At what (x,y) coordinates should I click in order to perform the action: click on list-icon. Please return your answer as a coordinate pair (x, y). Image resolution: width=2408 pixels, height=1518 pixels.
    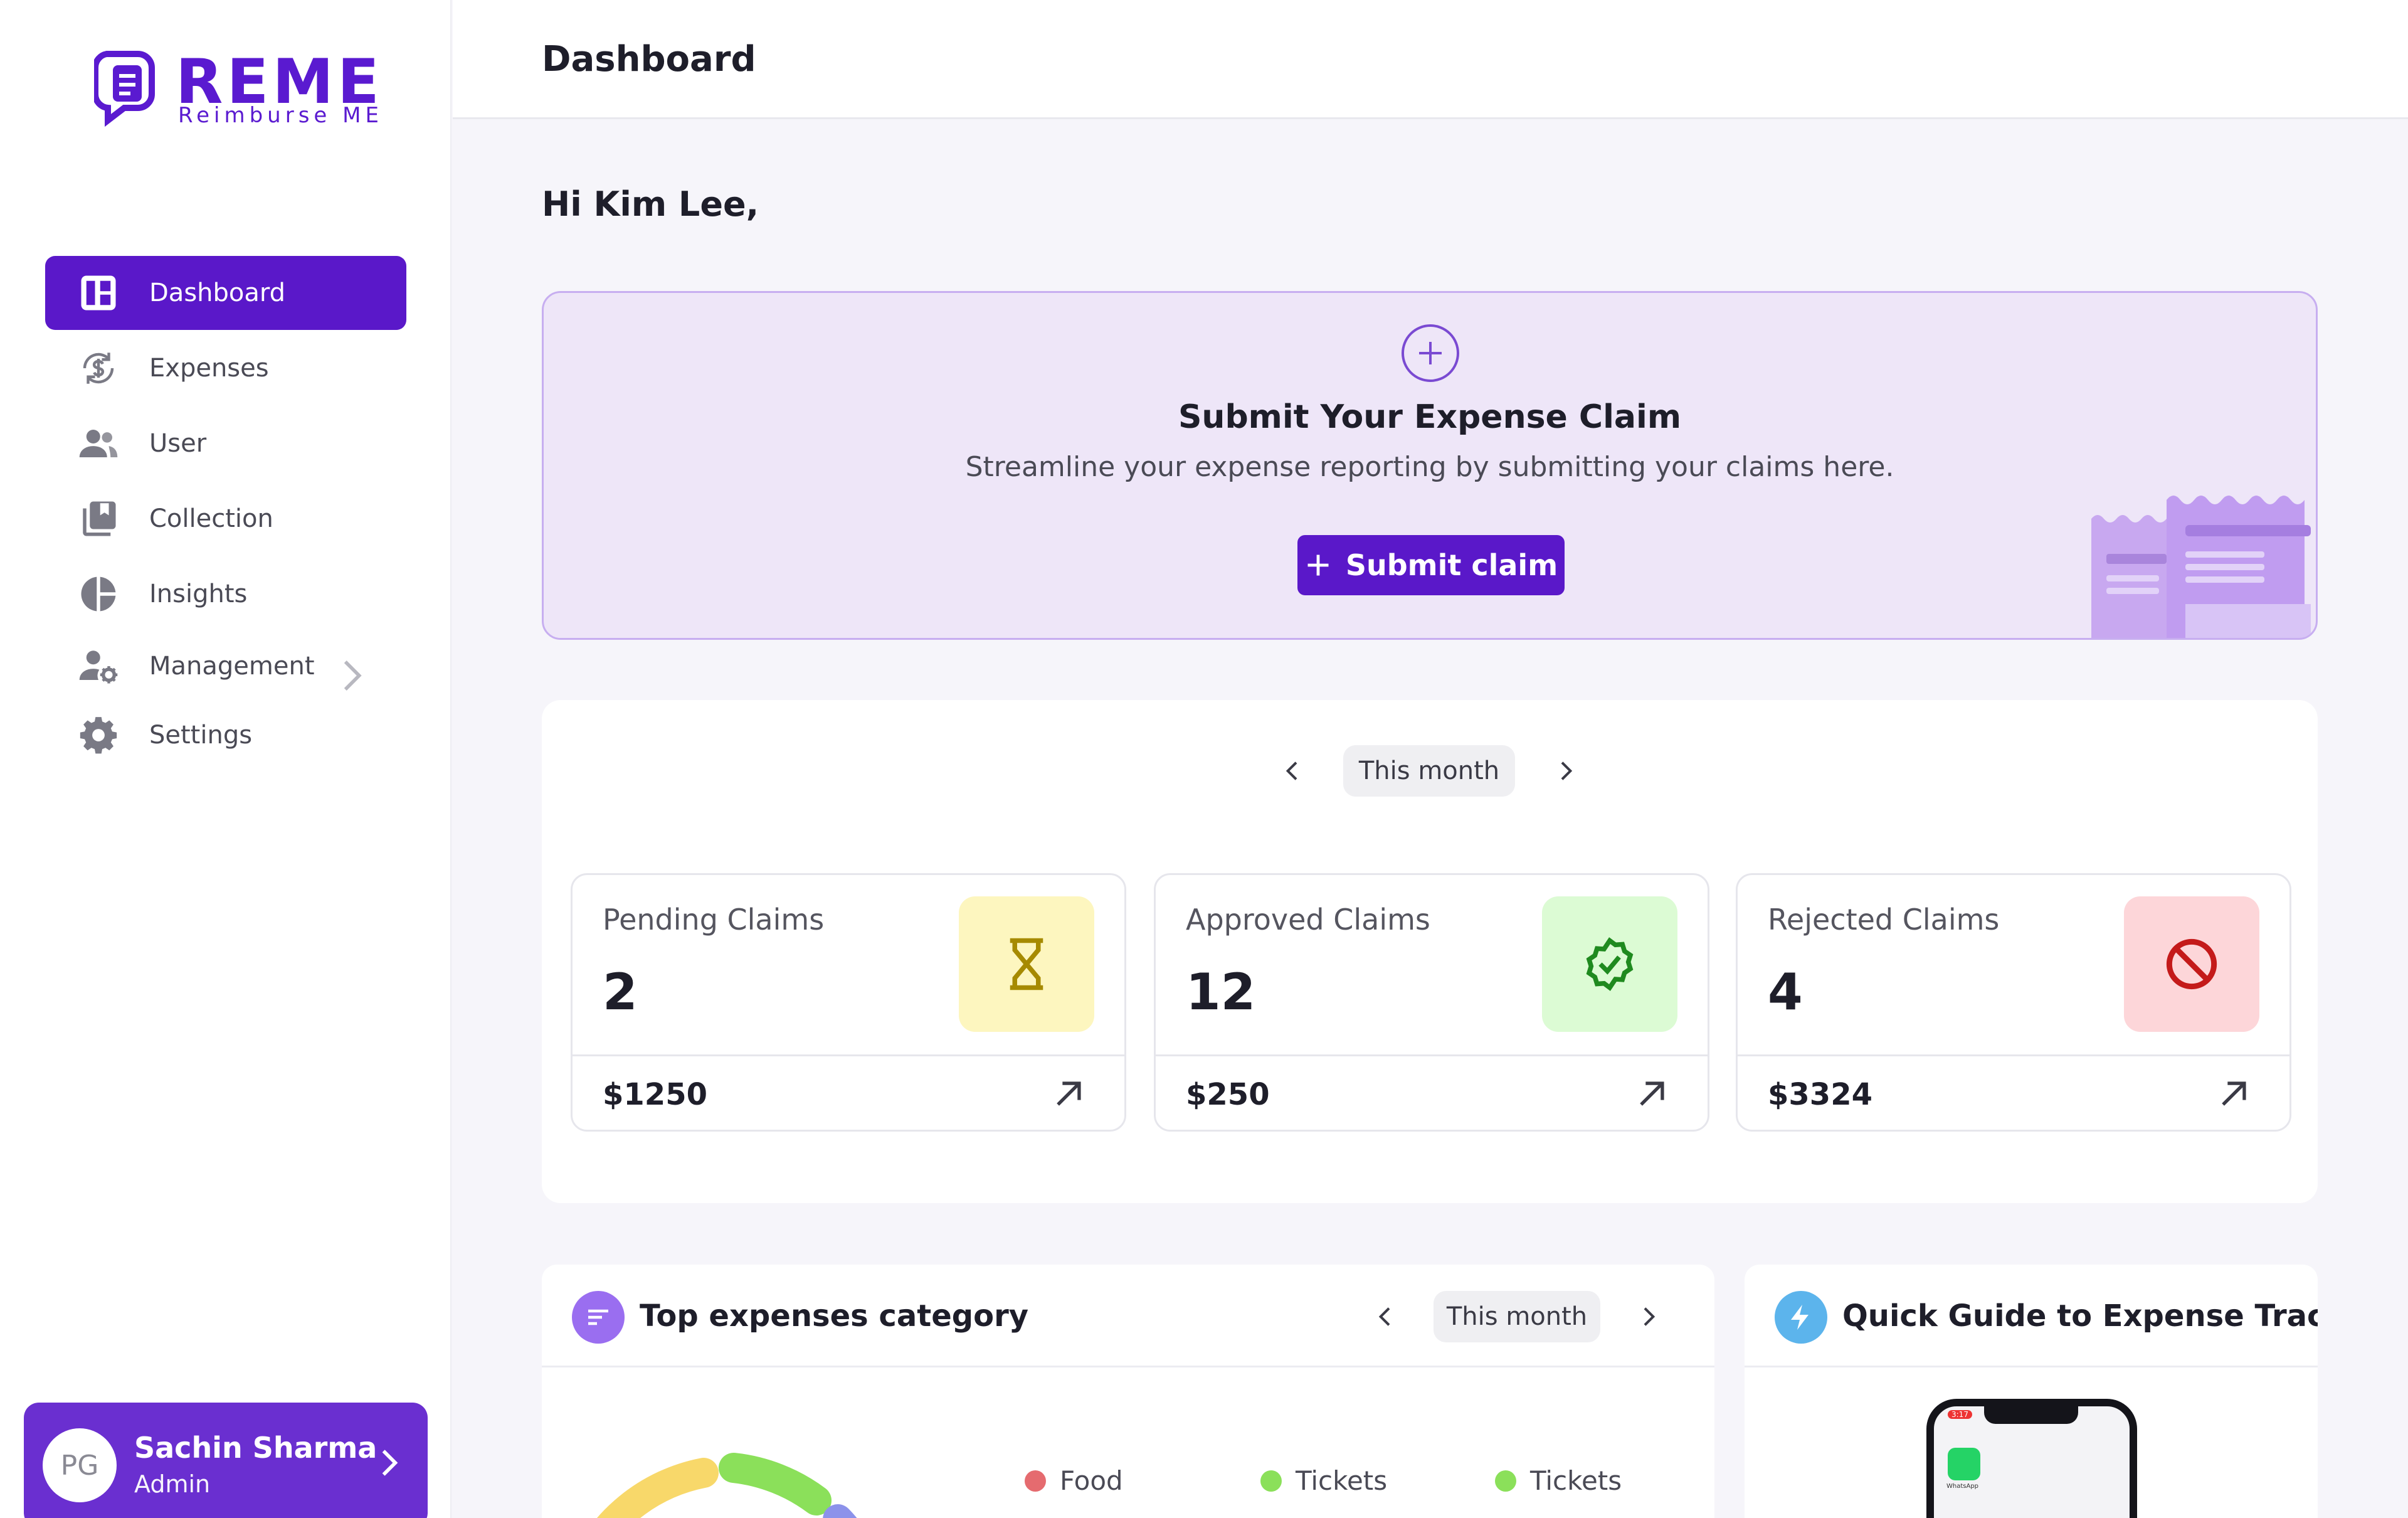
    Looking at the image, I should click on (598, 1317).